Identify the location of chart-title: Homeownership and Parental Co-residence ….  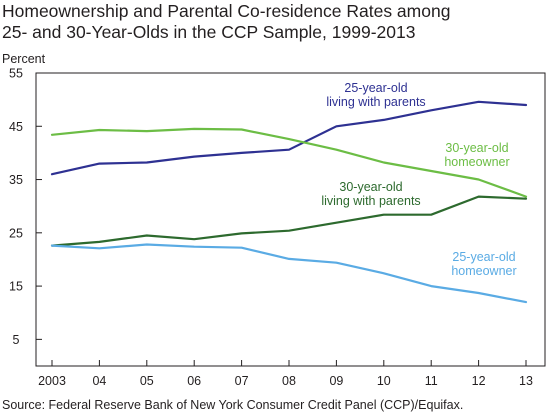
(279, 22).